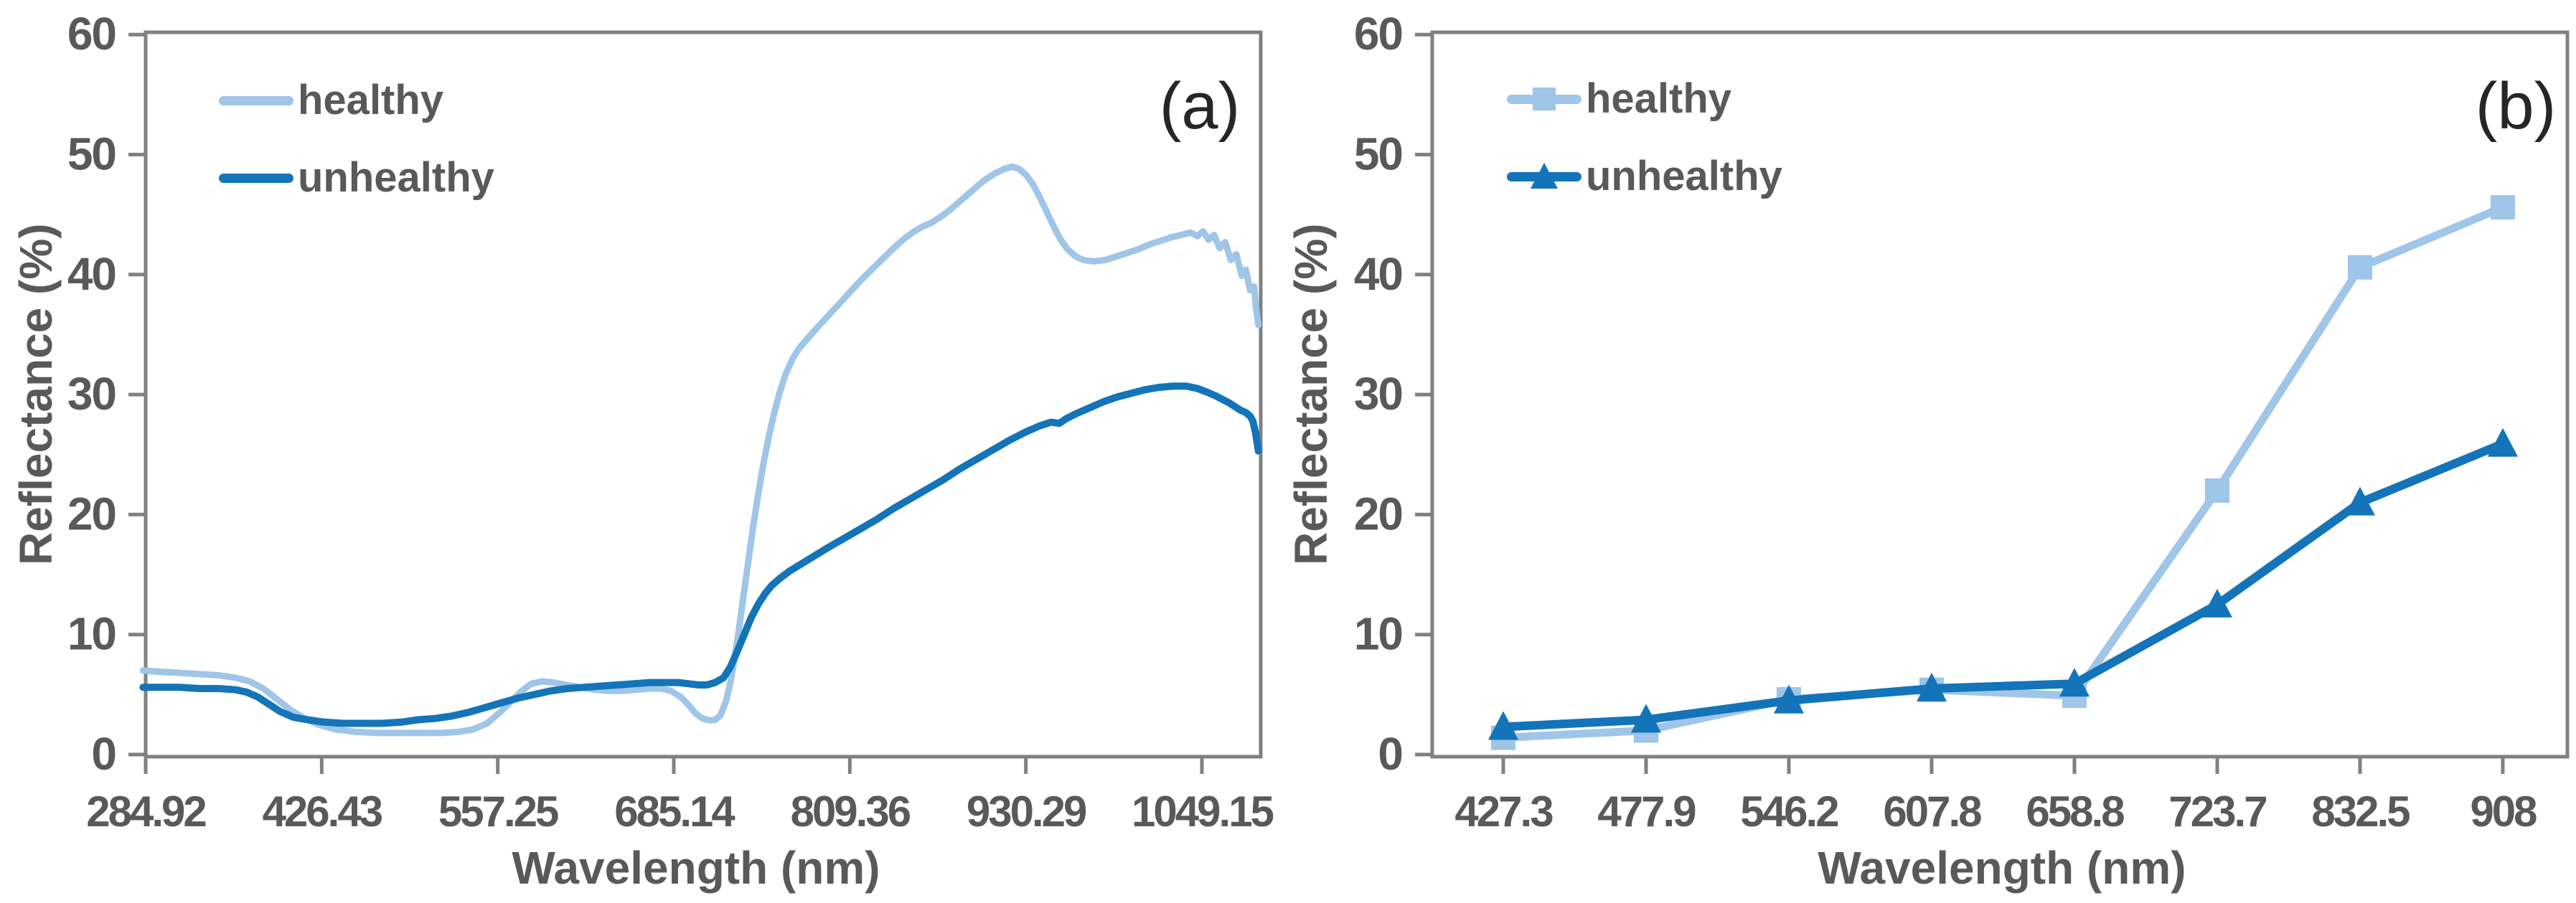 The width and height of the screenshot is (2576, 903). I want to click on panel-b-label: (b), so click(2516, 106).